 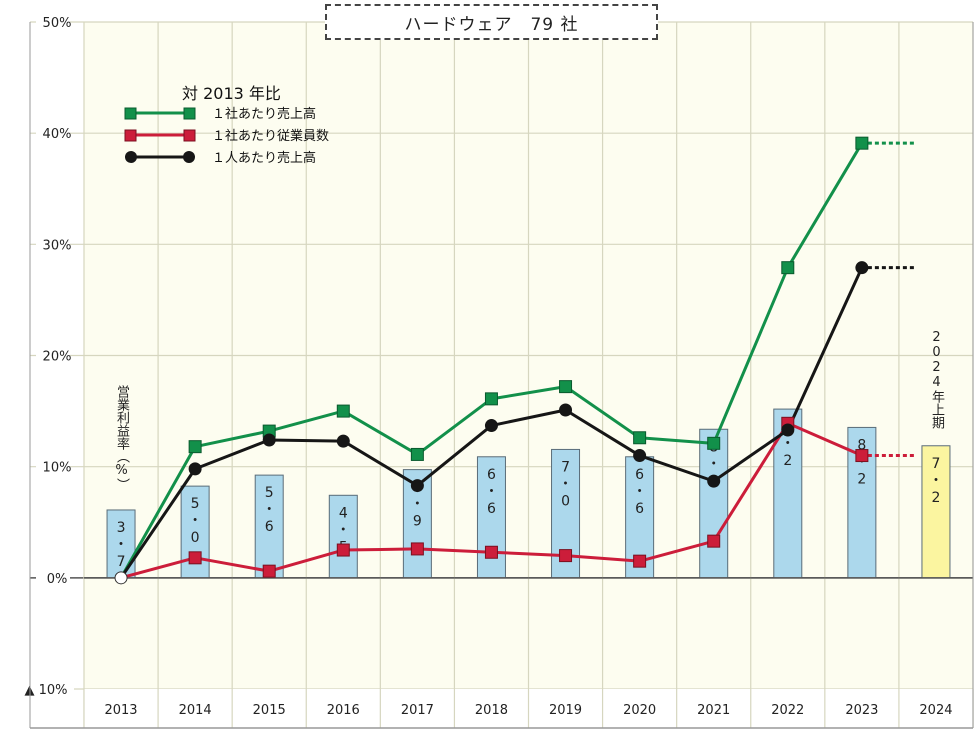 I want to click on x-tick-label: 2023, so click(x=861, y=710).